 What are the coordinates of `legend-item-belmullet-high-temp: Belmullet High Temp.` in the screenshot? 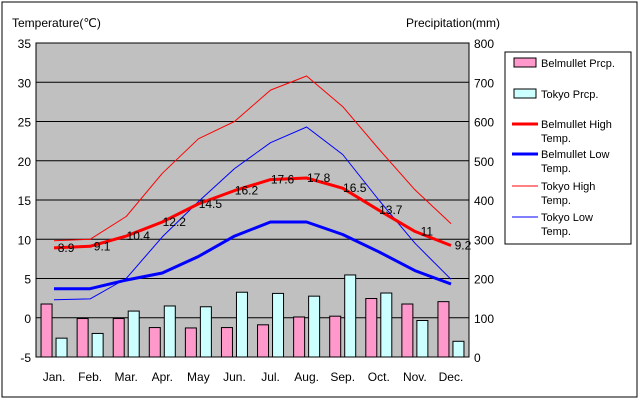 It's located at (562, 132).